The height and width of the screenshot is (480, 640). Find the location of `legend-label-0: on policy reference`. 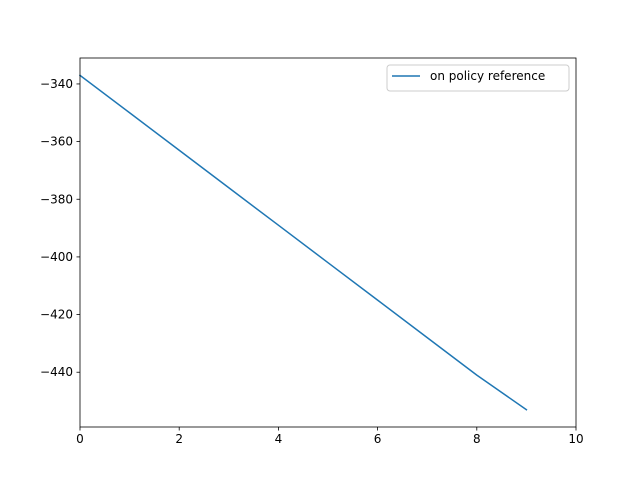

legend-label-0: on policy reference is located at coordinates (487, 76).